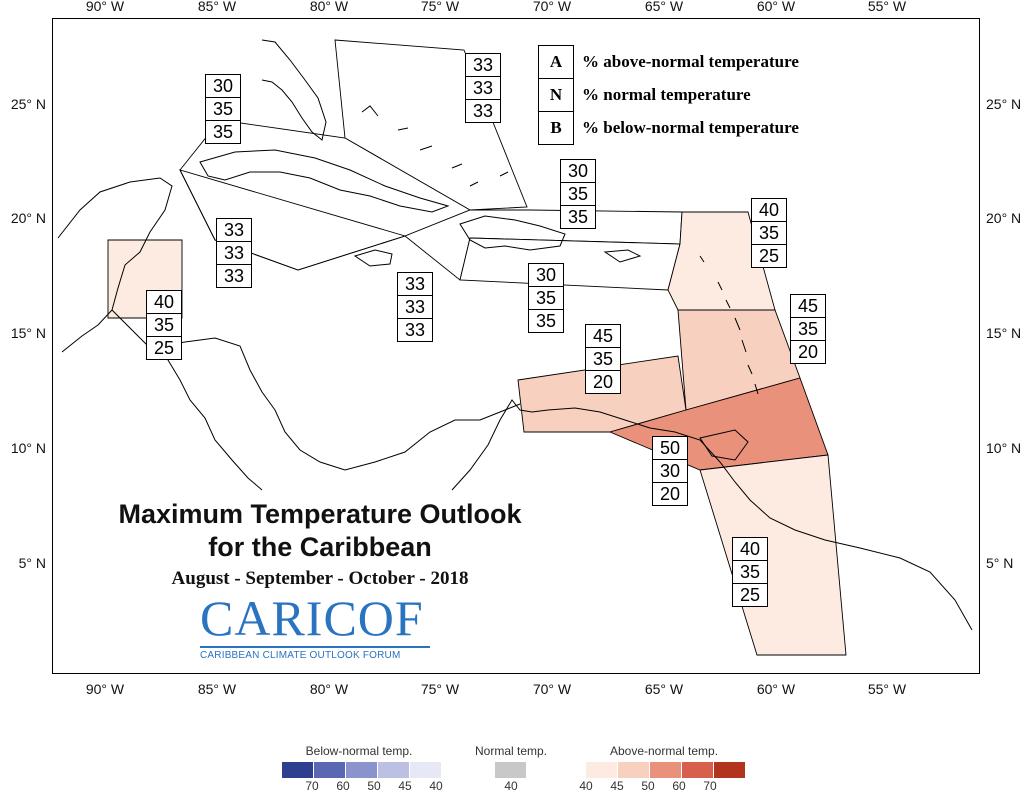 Image resolution: width=1030 pixels, height=793 pixels. I want to click on key-row: N % normal temperature, so click(669, 95).